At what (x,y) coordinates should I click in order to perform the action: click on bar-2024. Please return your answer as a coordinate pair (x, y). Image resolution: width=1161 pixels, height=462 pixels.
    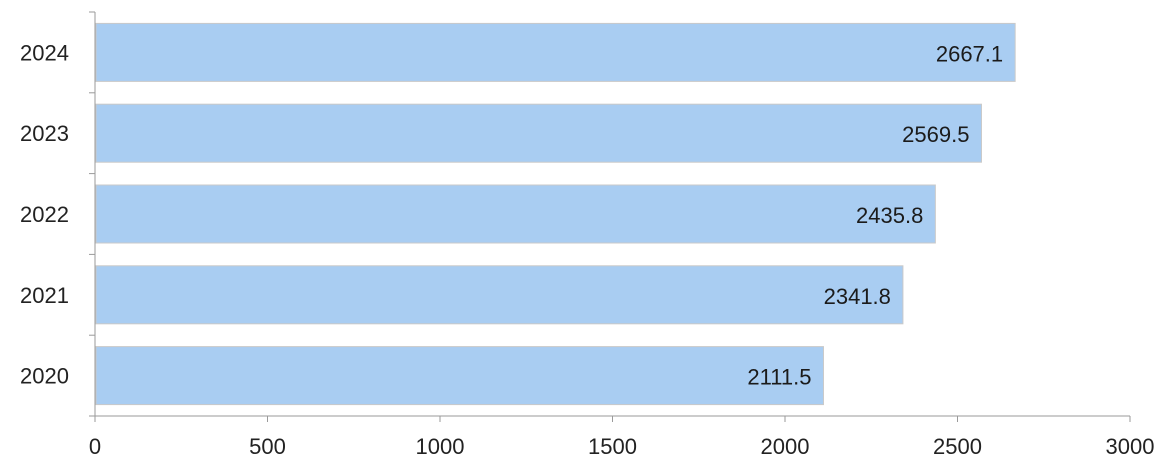
    Looking at the image, I should click on (555, 52).